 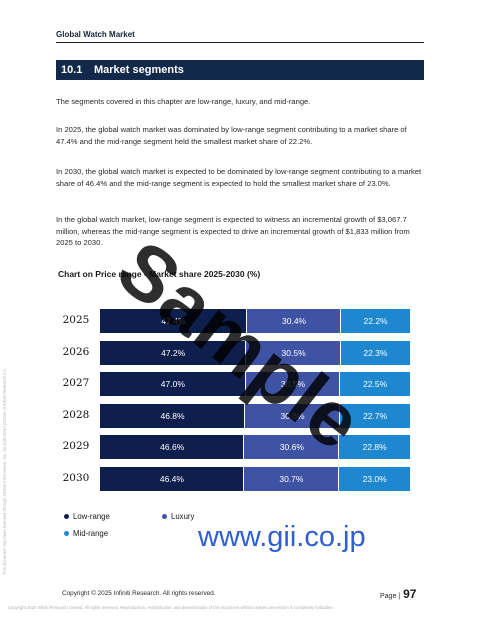 I want to click on category-label: 2030, so click(x=76, y=477).